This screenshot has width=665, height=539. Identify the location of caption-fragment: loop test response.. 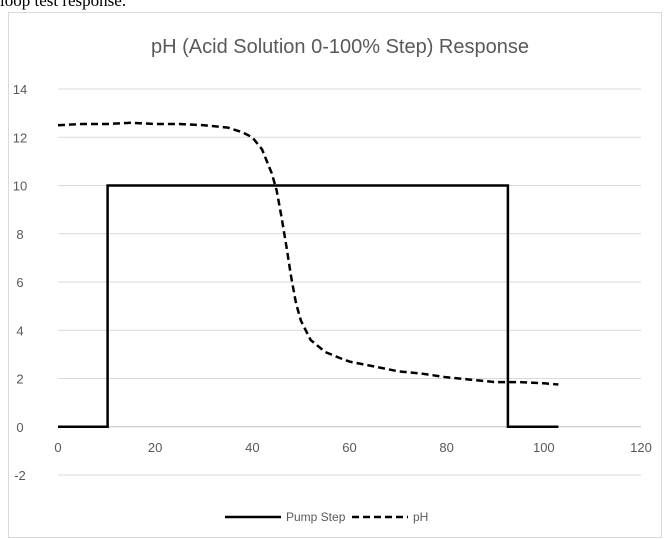
(63, 5).